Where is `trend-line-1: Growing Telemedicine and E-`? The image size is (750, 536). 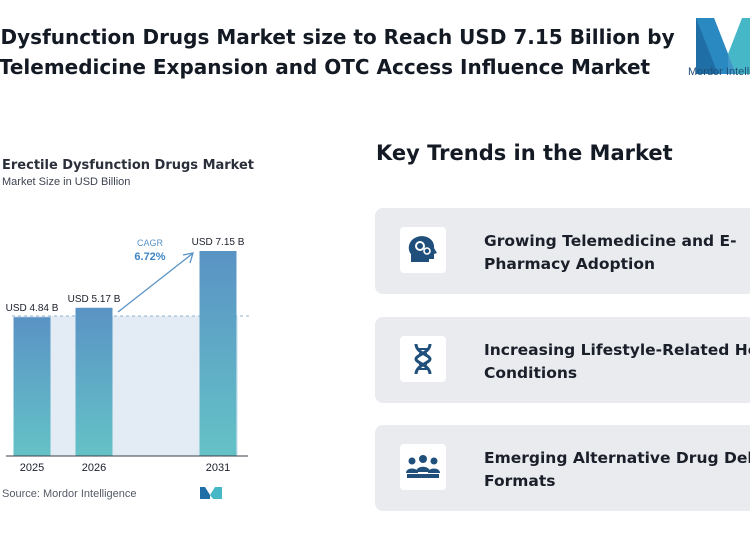 trend-line-1: Growing Telemedicine and E- is located at coordinates (610, 241).